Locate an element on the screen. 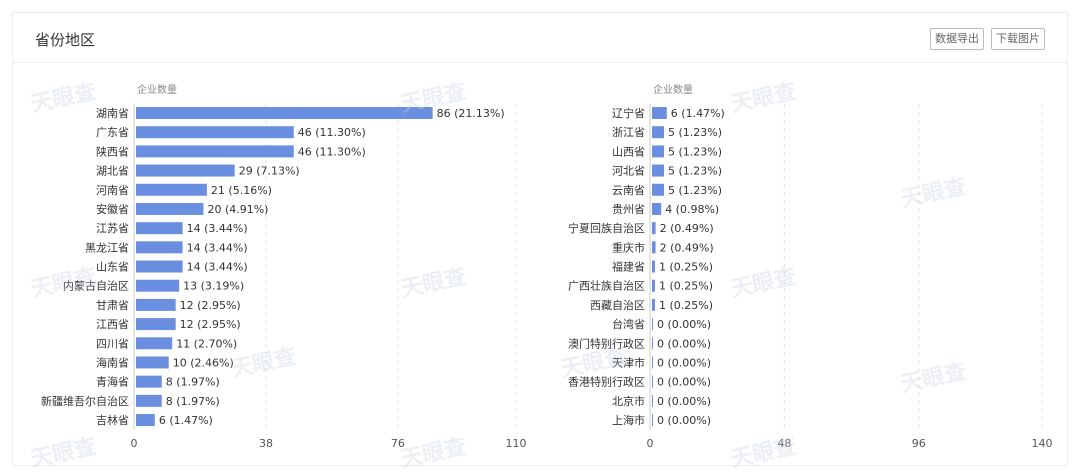 This screenshot has height=476, width=1080. x-tick-label: 110 is located at coordinates (516, 443).